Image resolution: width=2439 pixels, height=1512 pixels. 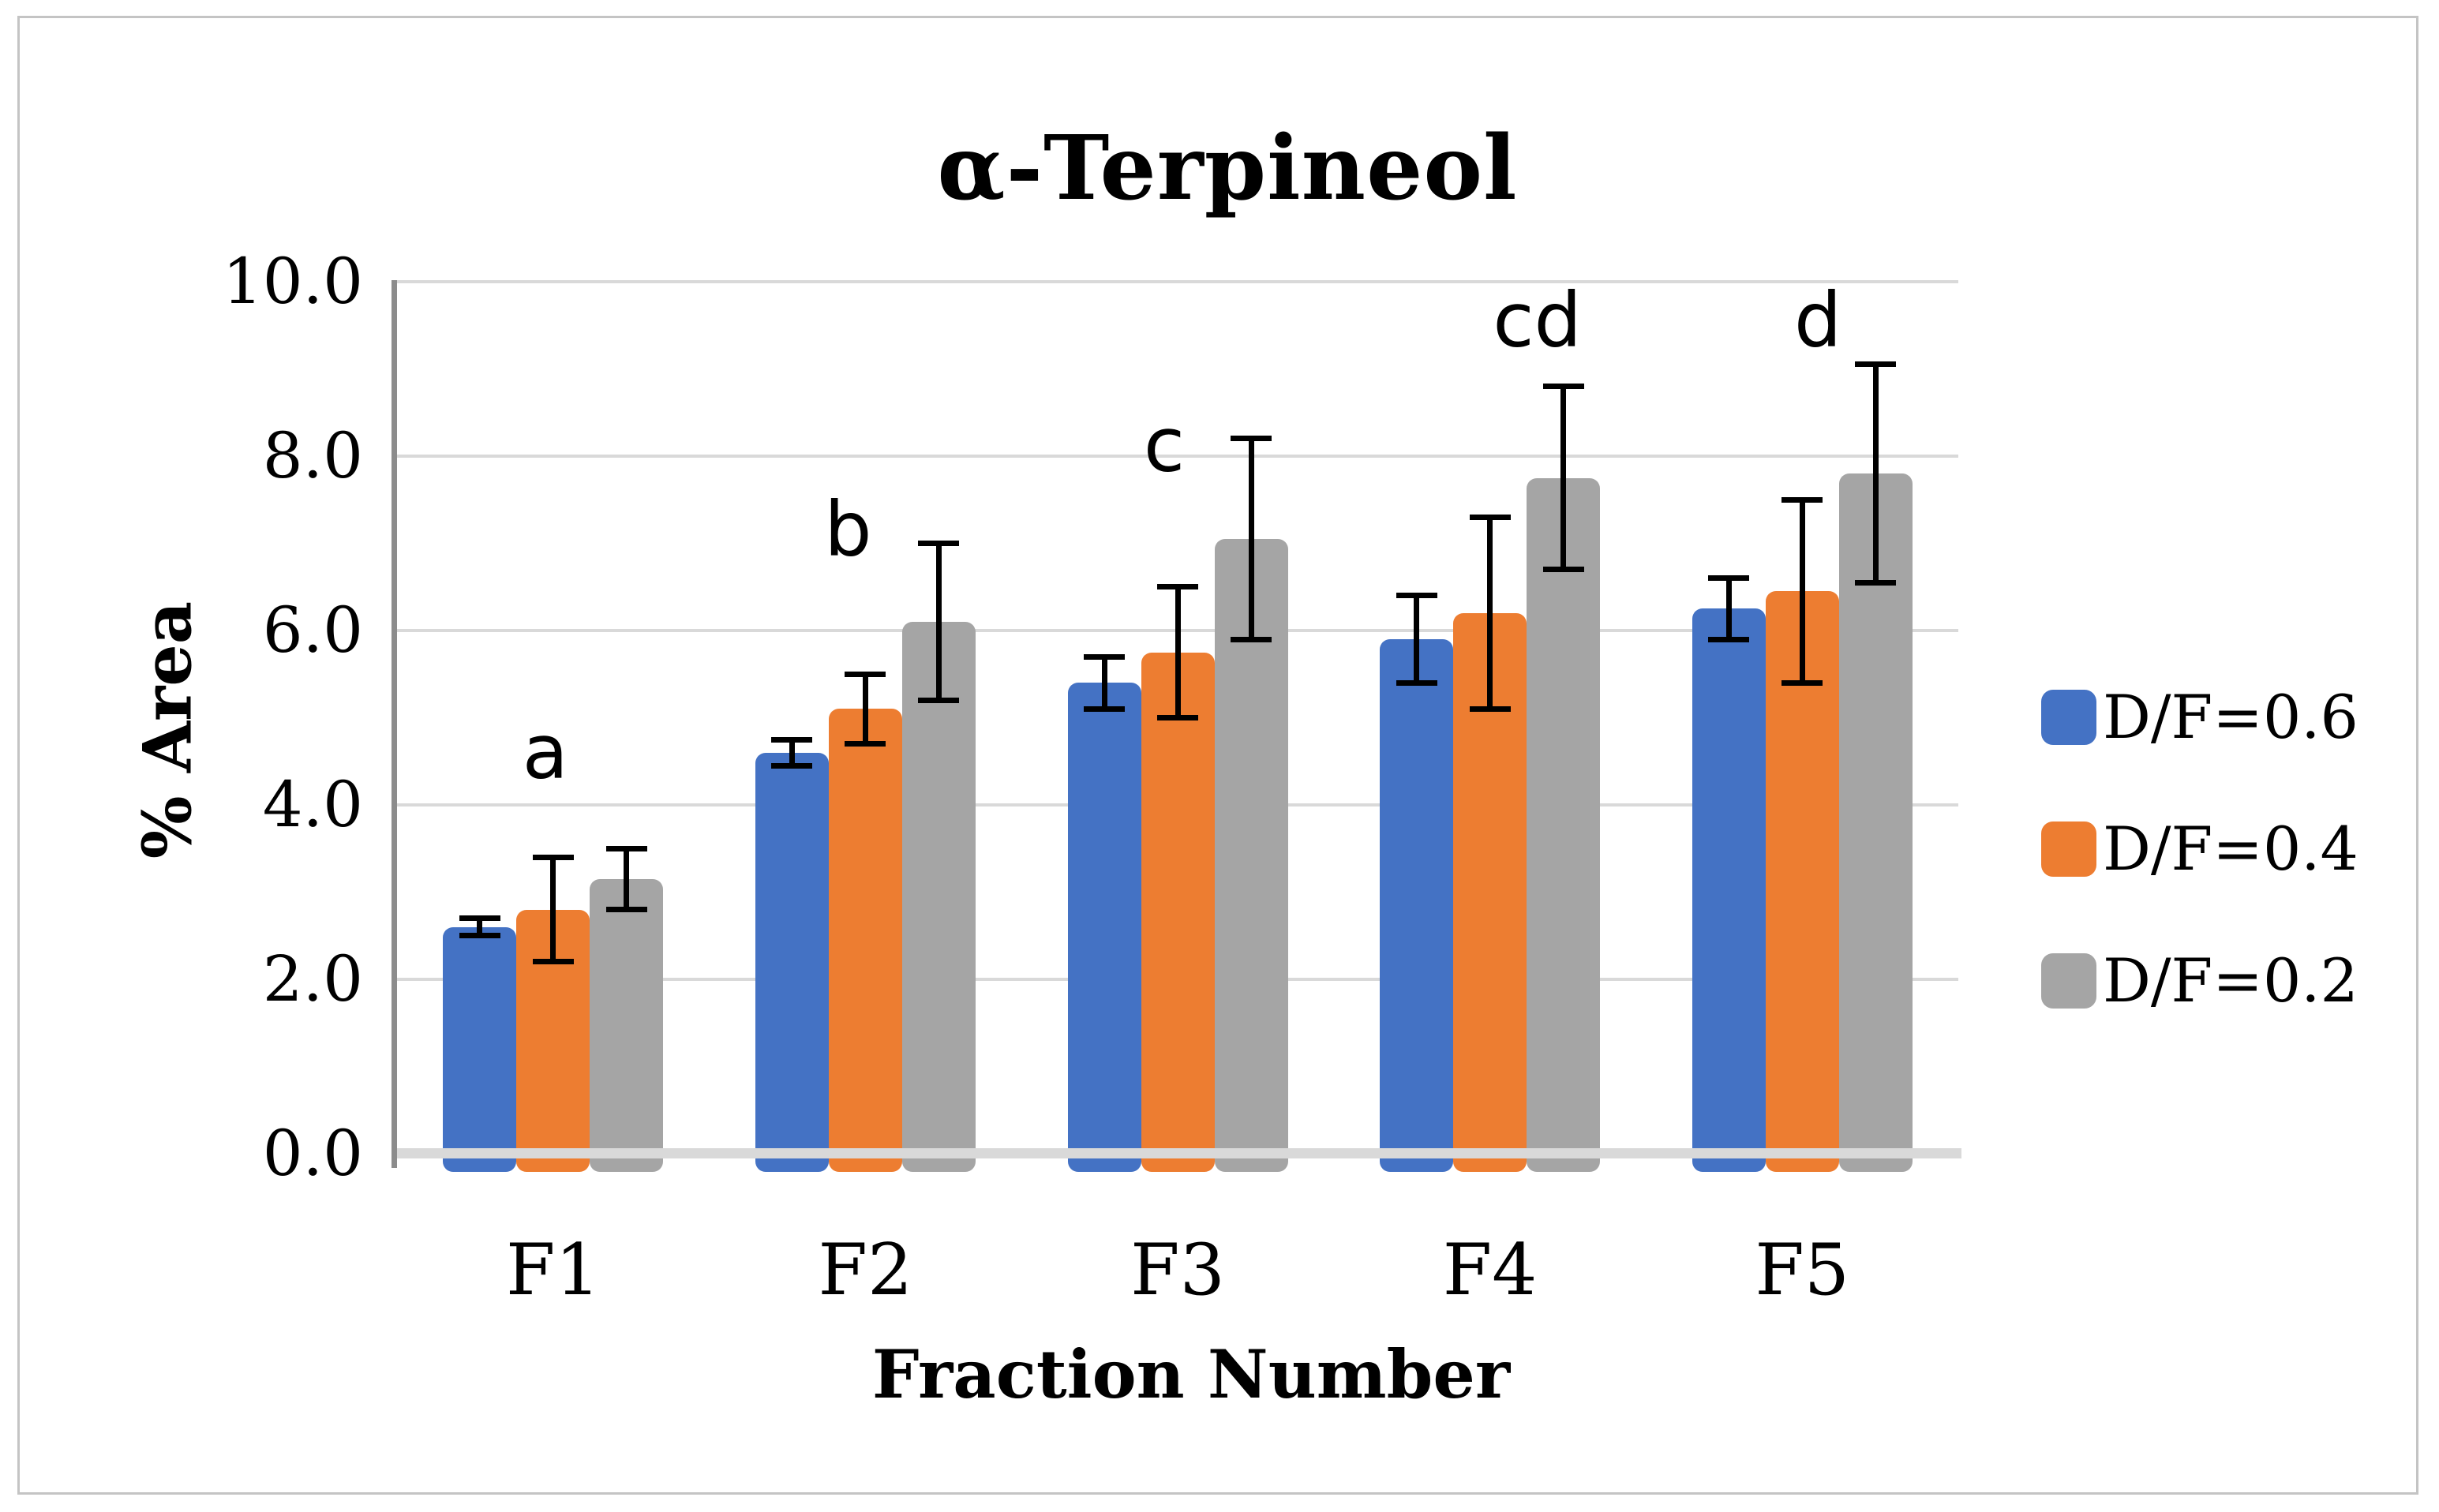 I want to click on bar-F3-D/F=0.2, so click(x=1251, y=855).